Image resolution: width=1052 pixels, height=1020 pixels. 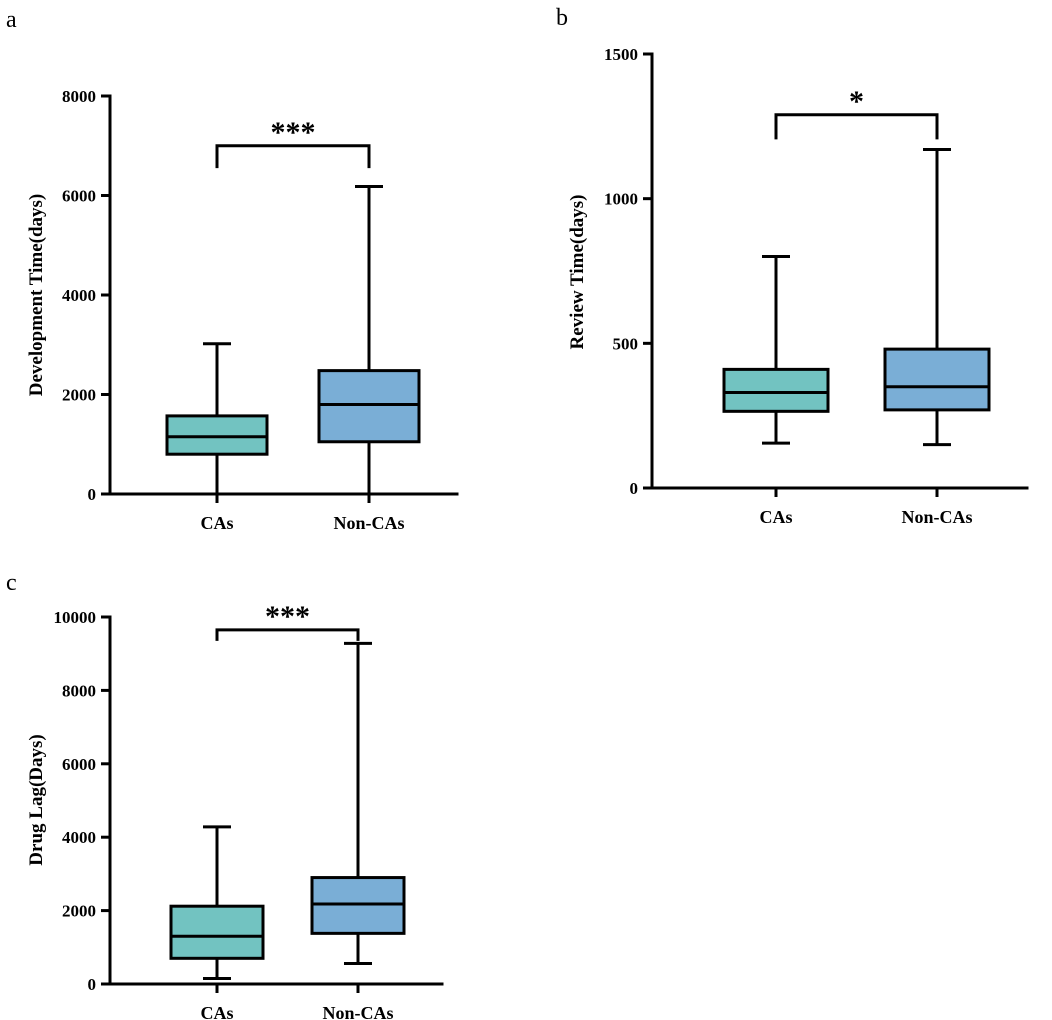 I want to click on y-tick-label: 1000, so click(x=621, y=199).